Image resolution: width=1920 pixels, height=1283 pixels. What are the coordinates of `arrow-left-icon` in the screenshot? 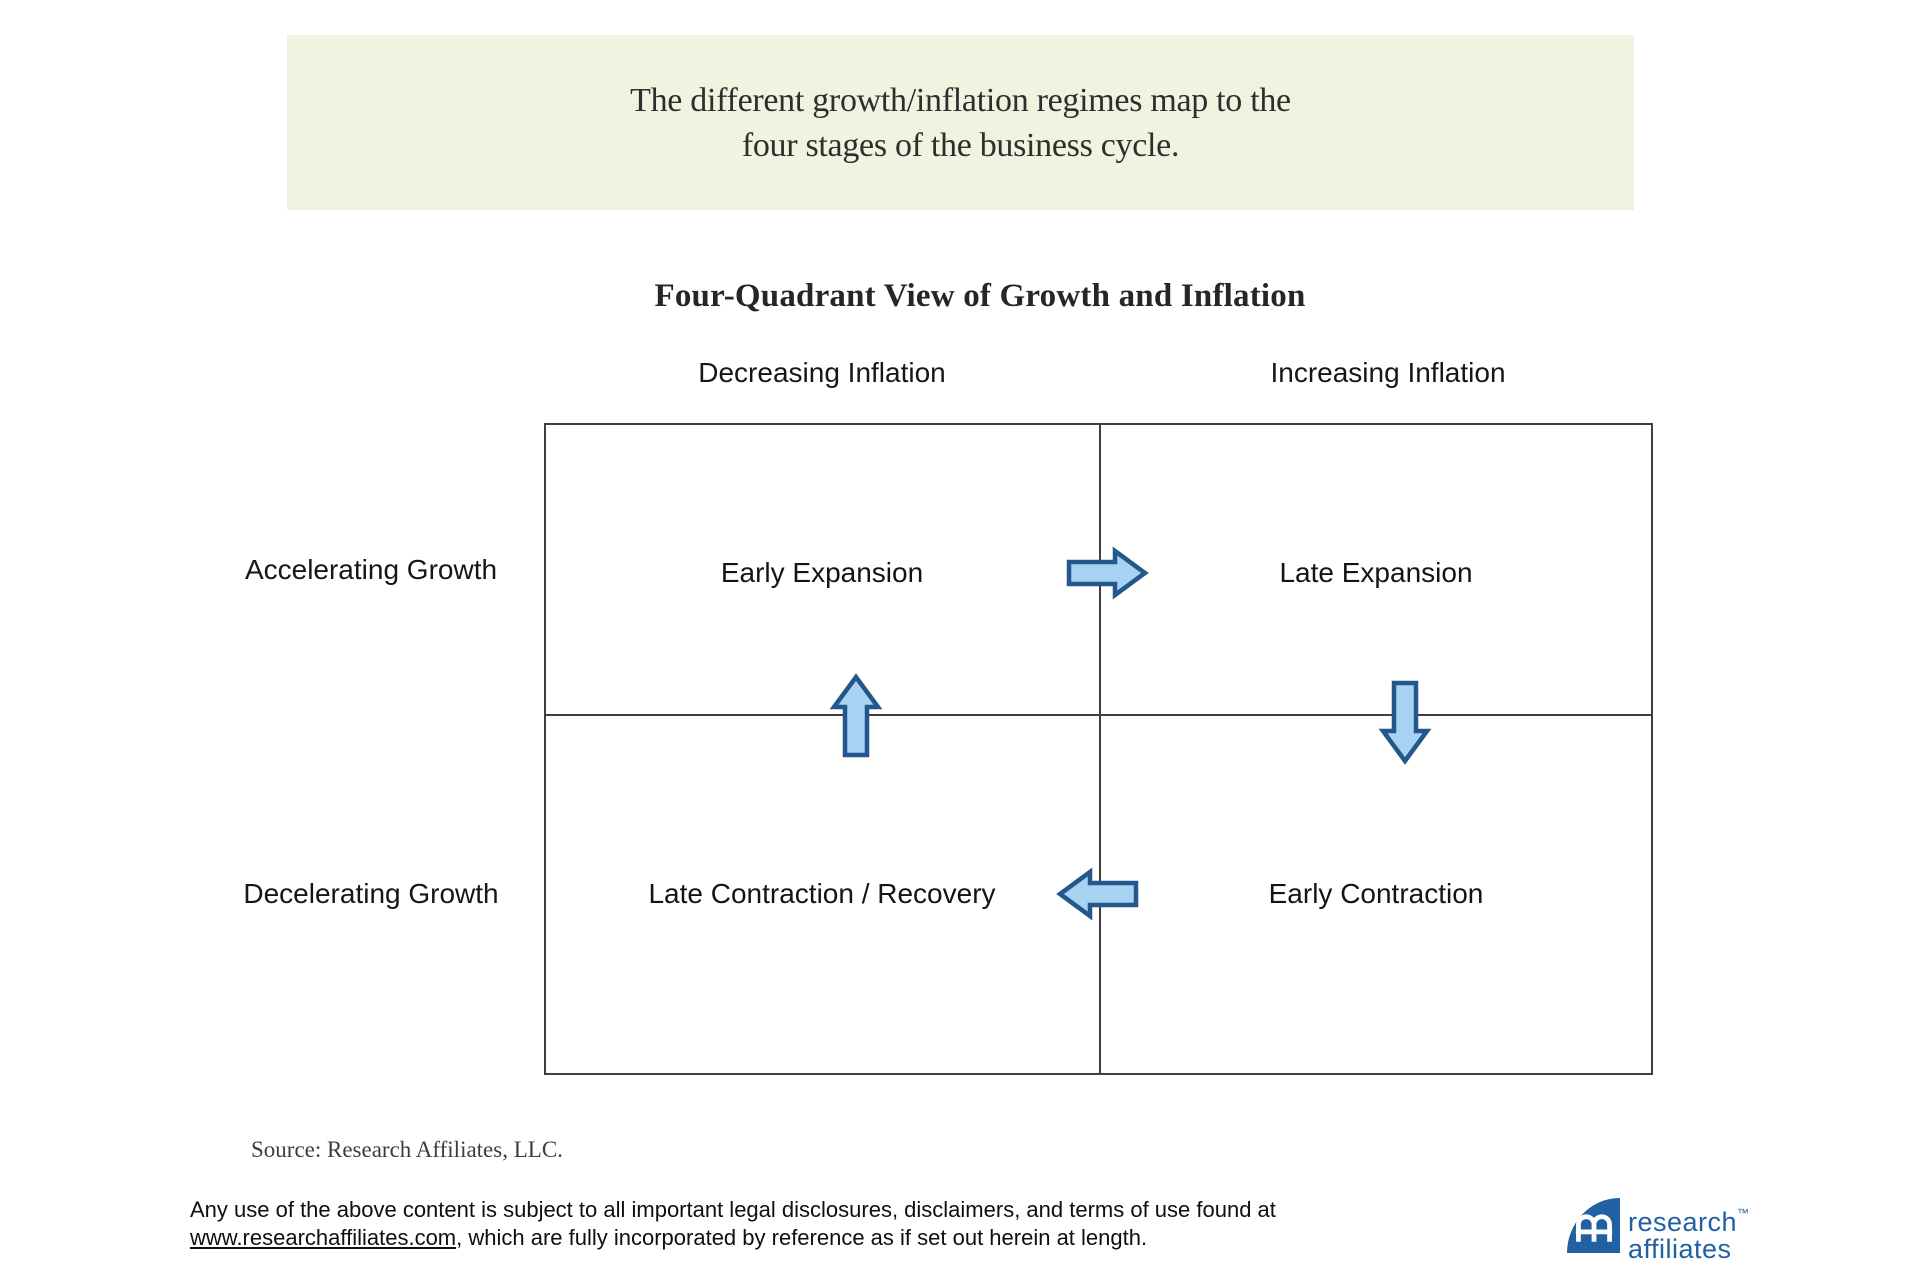 It's located at (1097, 894).